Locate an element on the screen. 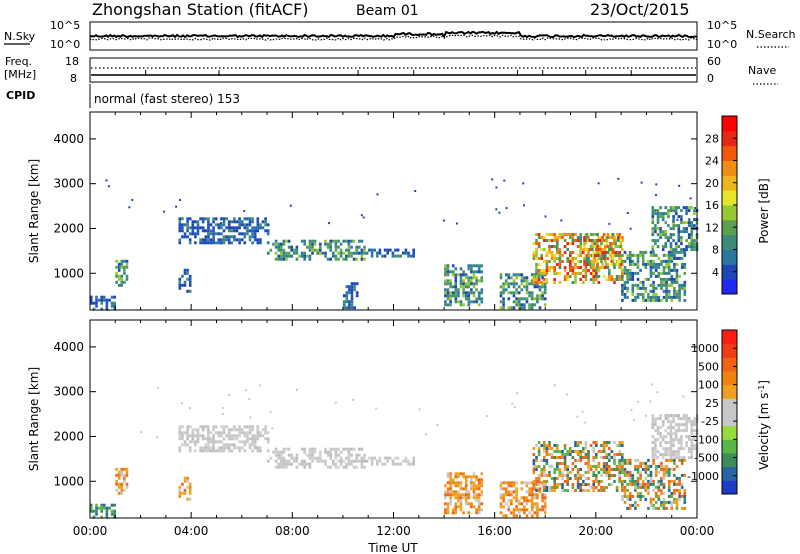 This screenshot has height=554, width=800. colorbar-tick-label: 500 is located at coordinates (708, 366).